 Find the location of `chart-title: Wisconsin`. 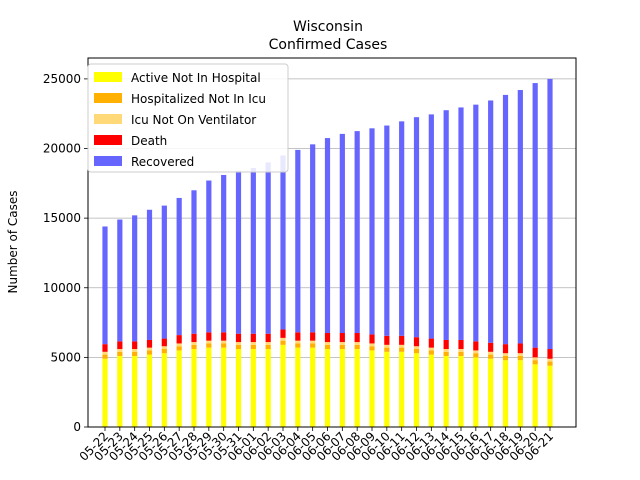

chart-title: Wisconsin is located at coordinates (328, 27).